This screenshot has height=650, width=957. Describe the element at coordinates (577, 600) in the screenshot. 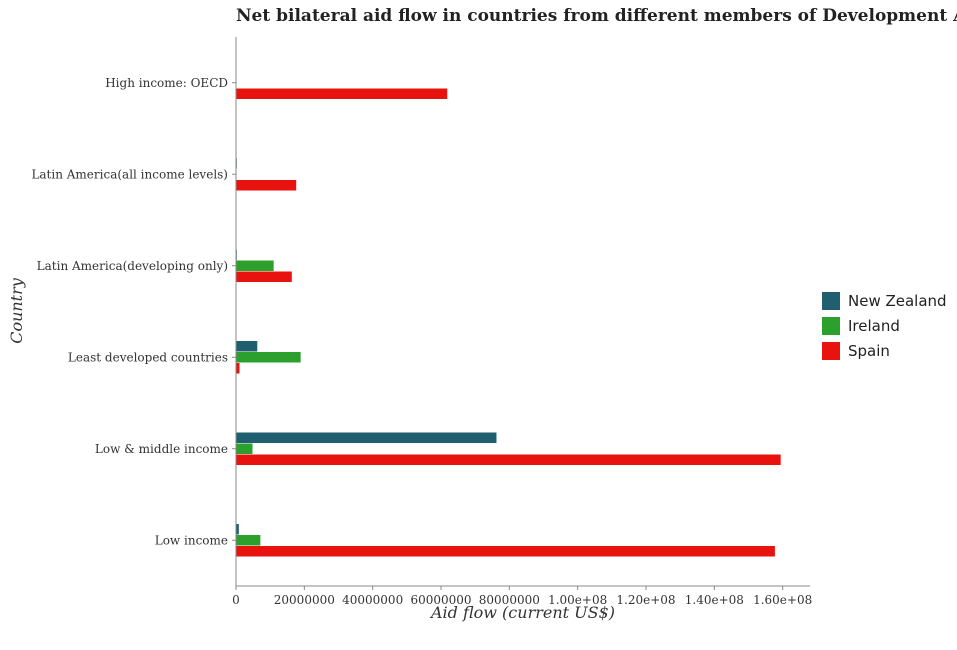

I see `x-tick-label: 1.00e+08` at that location.